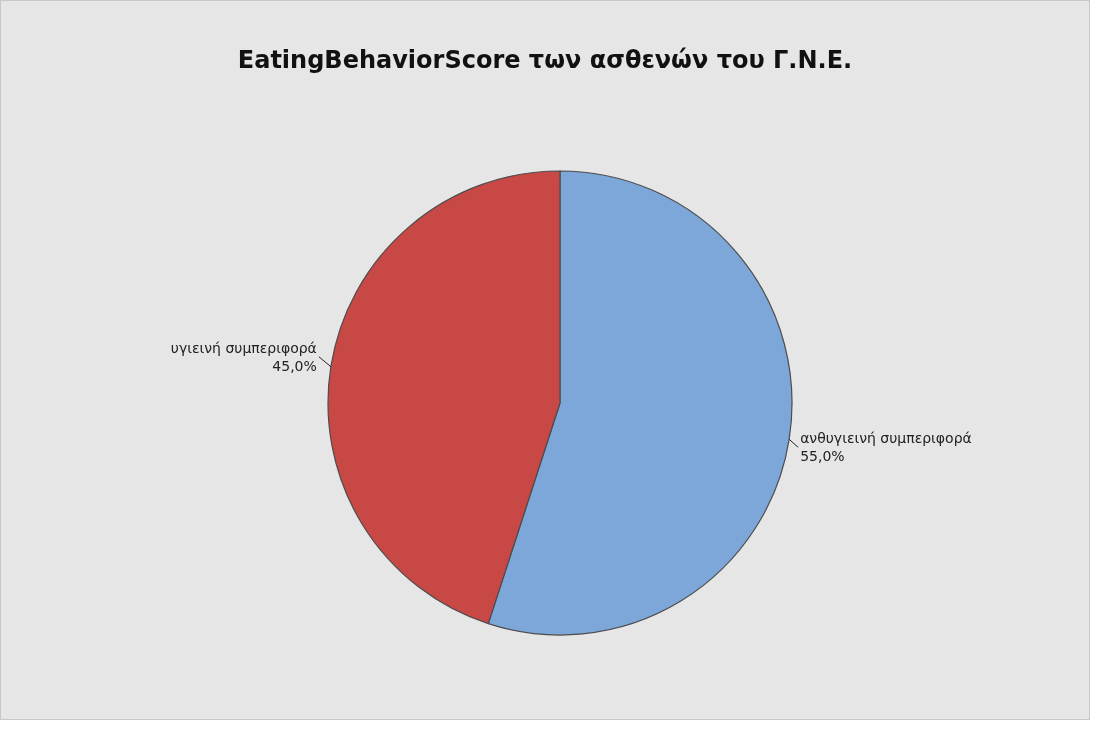 This screenshot has height=737, width=1105. What do you see at coordinates (545, 60) in the screenshot?
I see `chart-title: EatingBehaviorScore των ασθενών του Γ.Ν.Ε.` at bounding box center [545, 60].